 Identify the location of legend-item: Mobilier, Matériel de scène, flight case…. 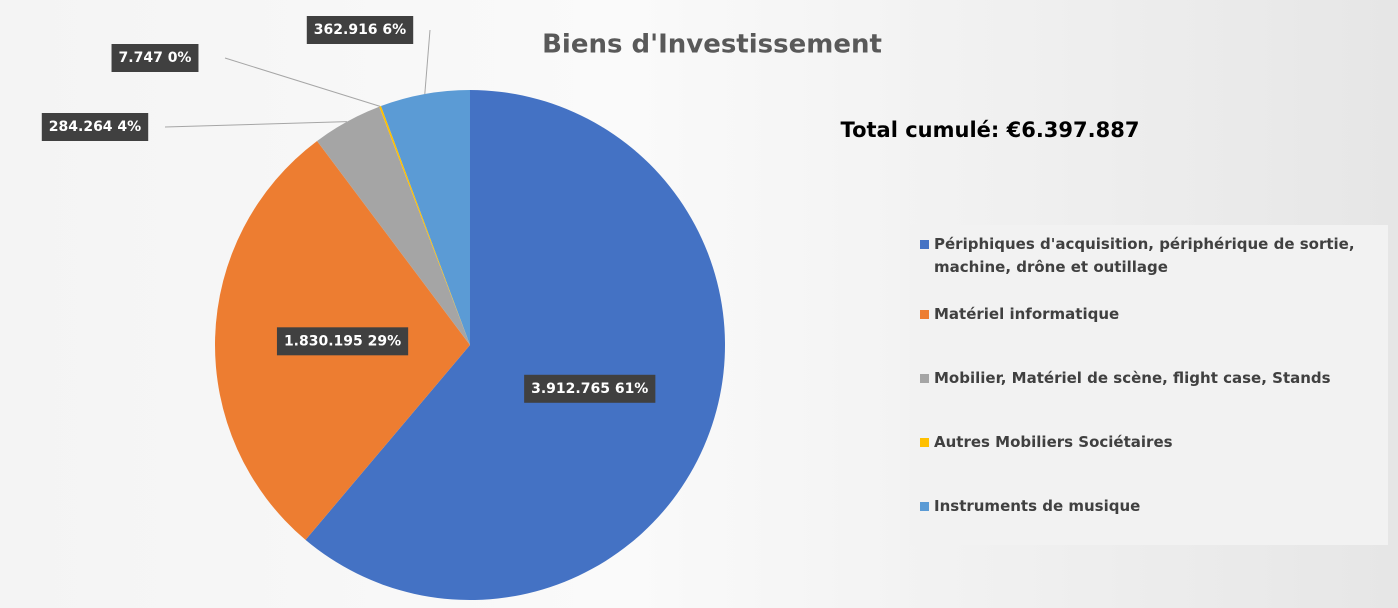
(1152, 399).